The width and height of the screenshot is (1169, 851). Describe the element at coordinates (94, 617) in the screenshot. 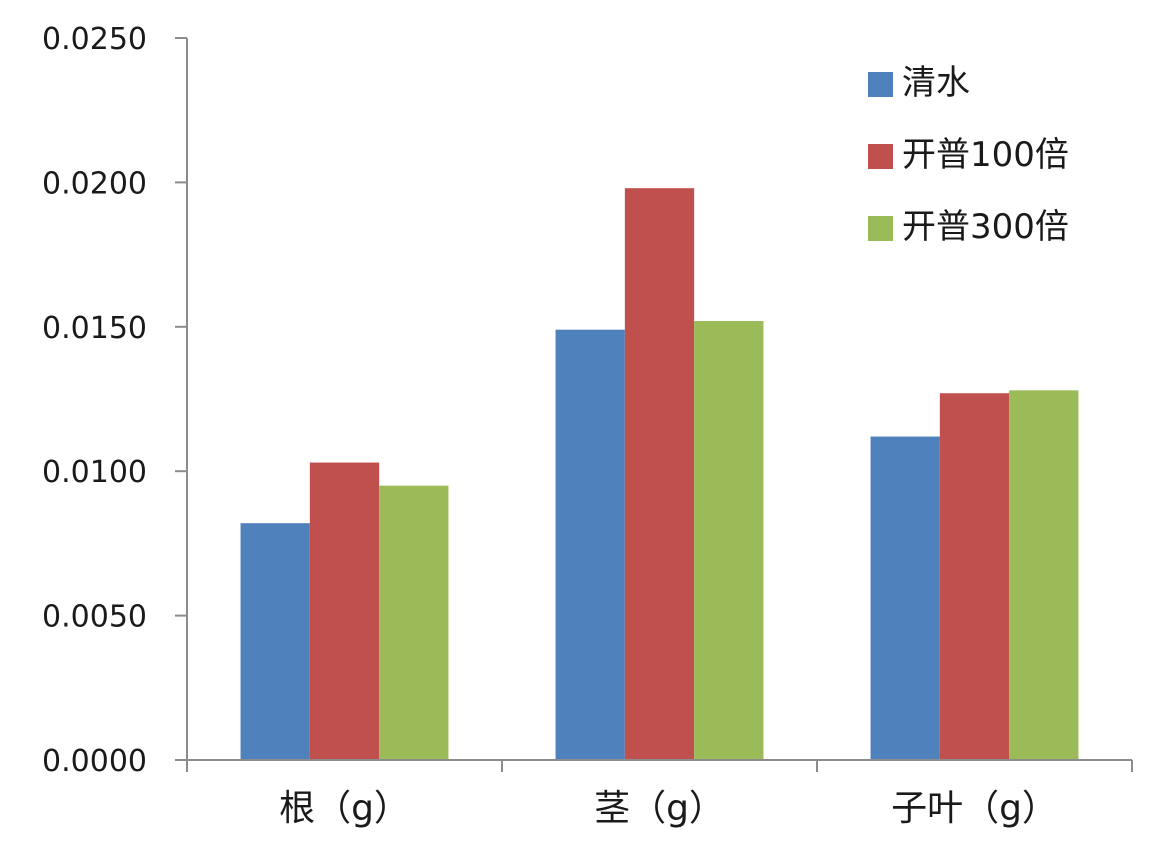

I see `y-tick-label: 0.0050` at that location.